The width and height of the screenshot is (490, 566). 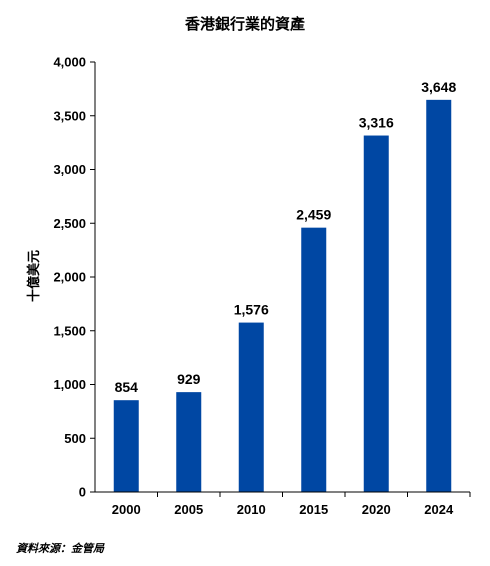 What do you see at coordinates (313, 509) in the screenshot?
I see `x-tick-label: 2015` at bounding box center [313, 509].